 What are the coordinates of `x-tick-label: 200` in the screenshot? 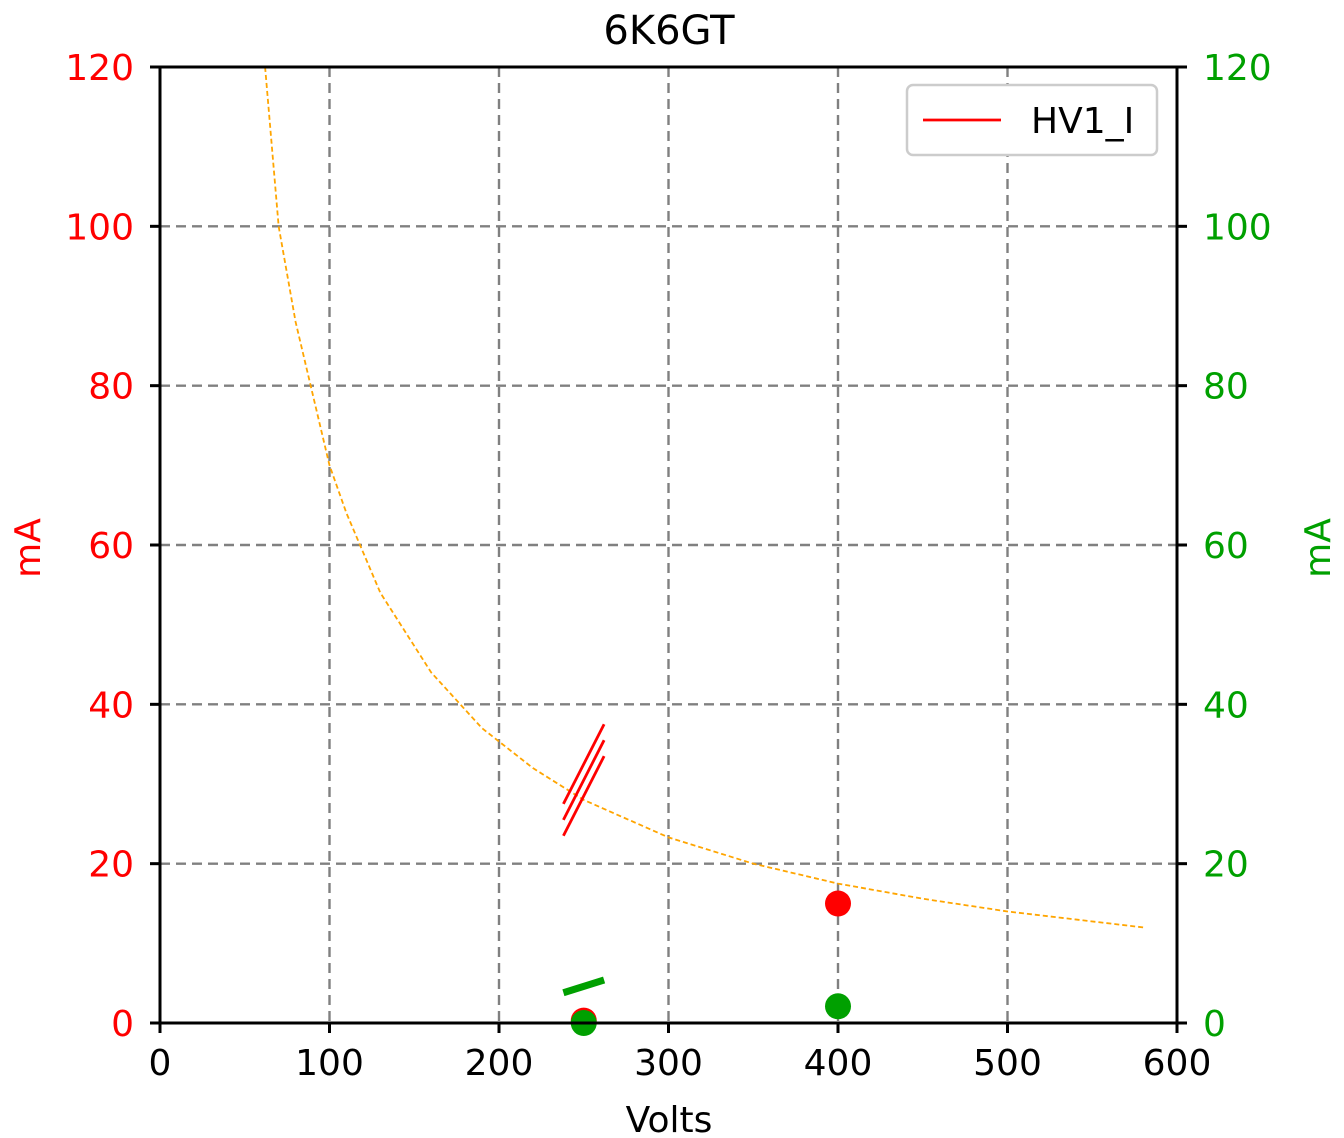 It's located at (499, 1063).